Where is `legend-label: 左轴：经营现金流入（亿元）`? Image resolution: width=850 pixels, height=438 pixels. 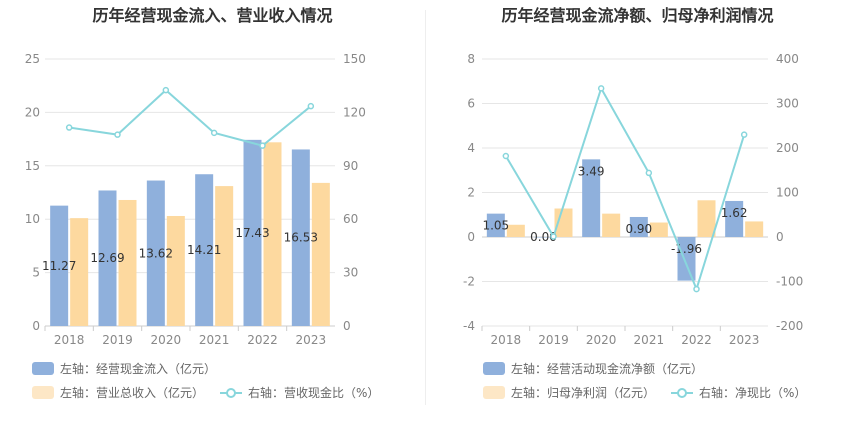
legend-label: 左轴：经营现金流入（亿元） is located at coordinates (138, 369).